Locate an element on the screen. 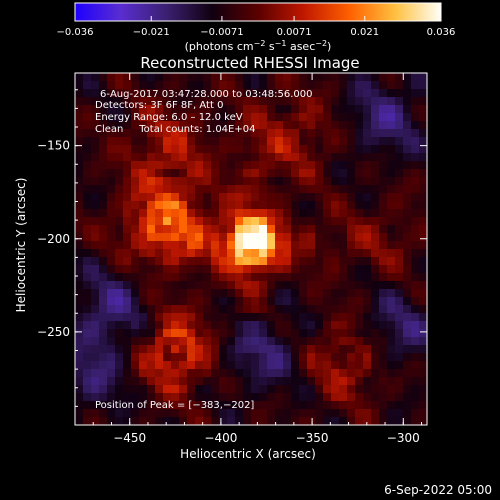 Image resolution: width=500 pixels, height=500 pixels. chart-title: Reconstructed RHESSI Image is located at coordinates (249, 63).